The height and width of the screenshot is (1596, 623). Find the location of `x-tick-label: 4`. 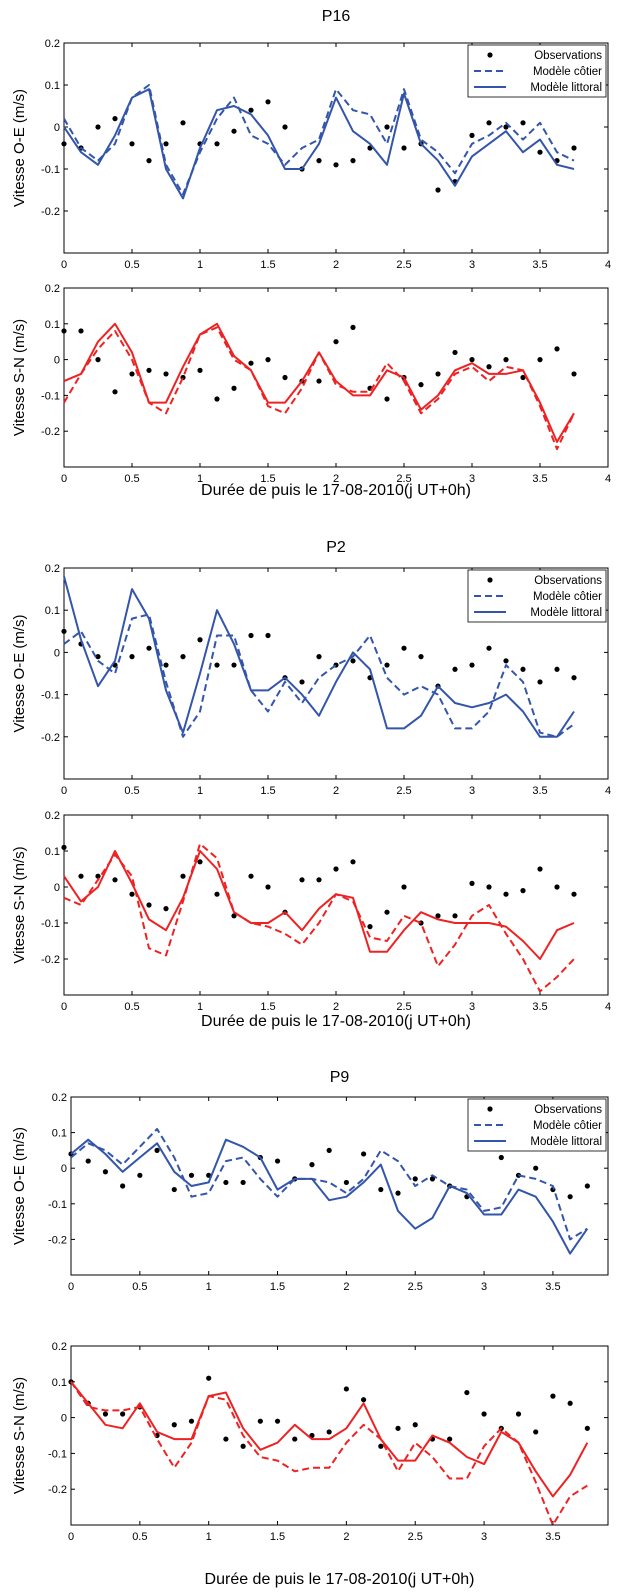

x-tick-label: 4 is located at coordinates (608, 265).